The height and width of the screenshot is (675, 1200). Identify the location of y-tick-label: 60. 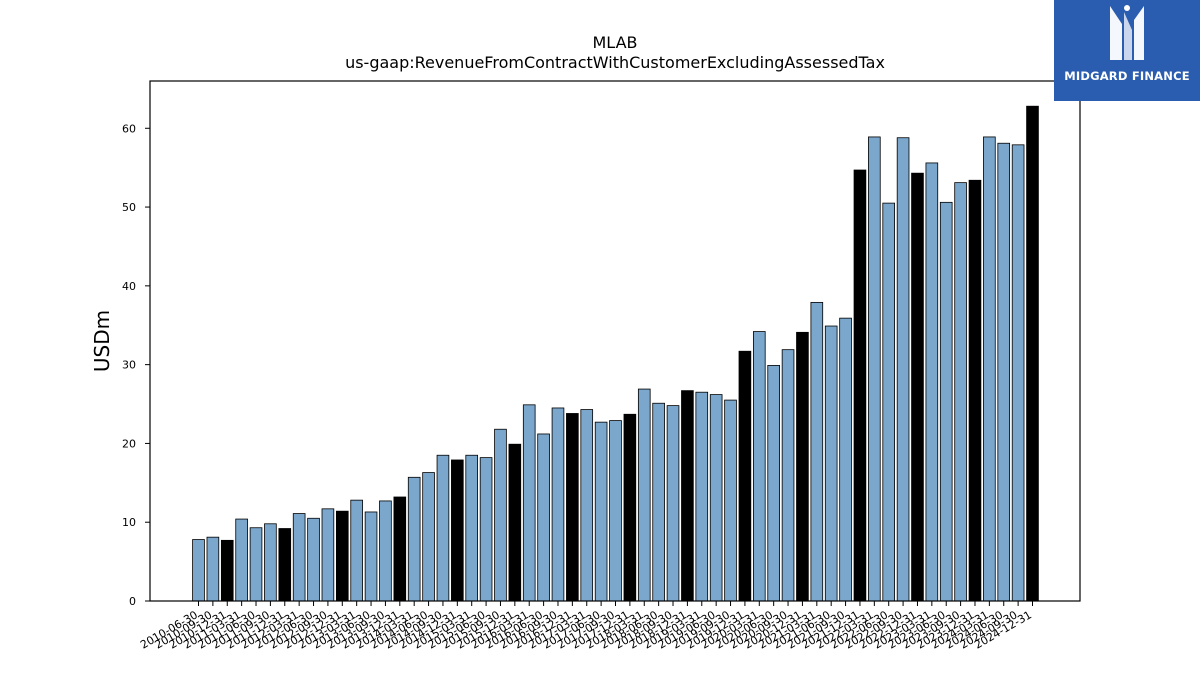
(129, 128).